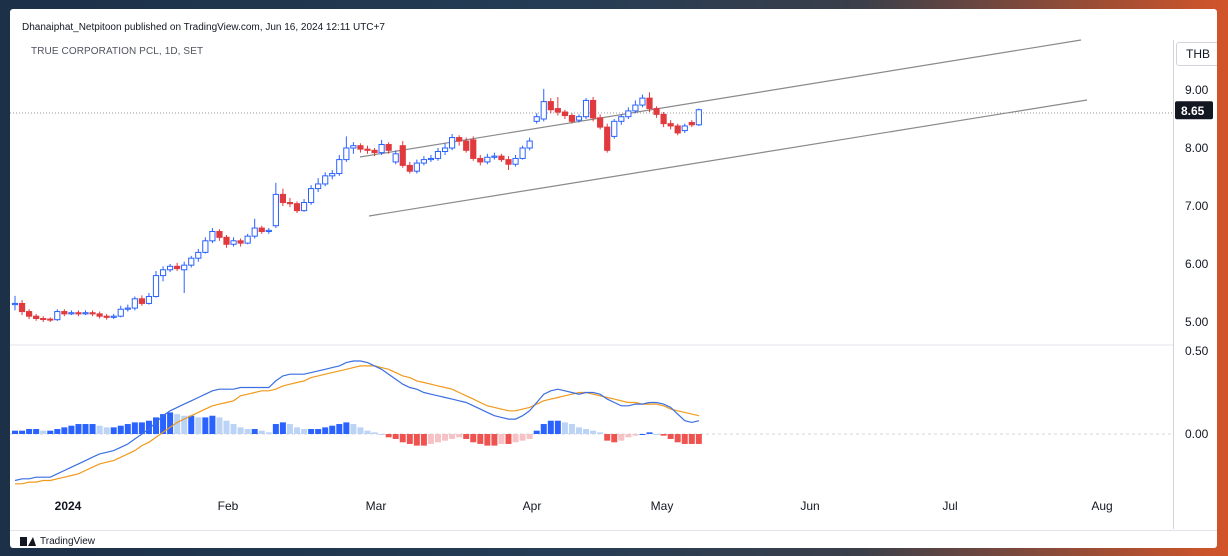  What do you see at coordinates (1197, 206) in the screenshot?
I see `price-tick-label: 7.00` at bounding box center [1197, 206].